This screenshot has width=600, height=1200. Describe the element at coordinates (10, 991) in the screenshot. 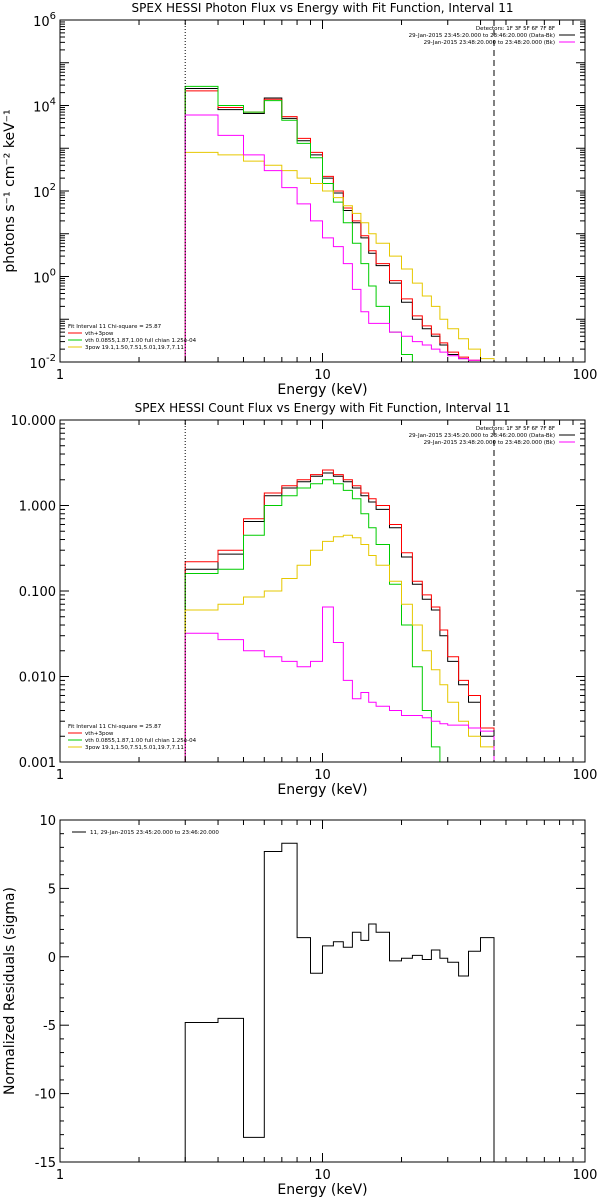

I see `y-axis-label: Normalized Residuals (sigma)` at that location.